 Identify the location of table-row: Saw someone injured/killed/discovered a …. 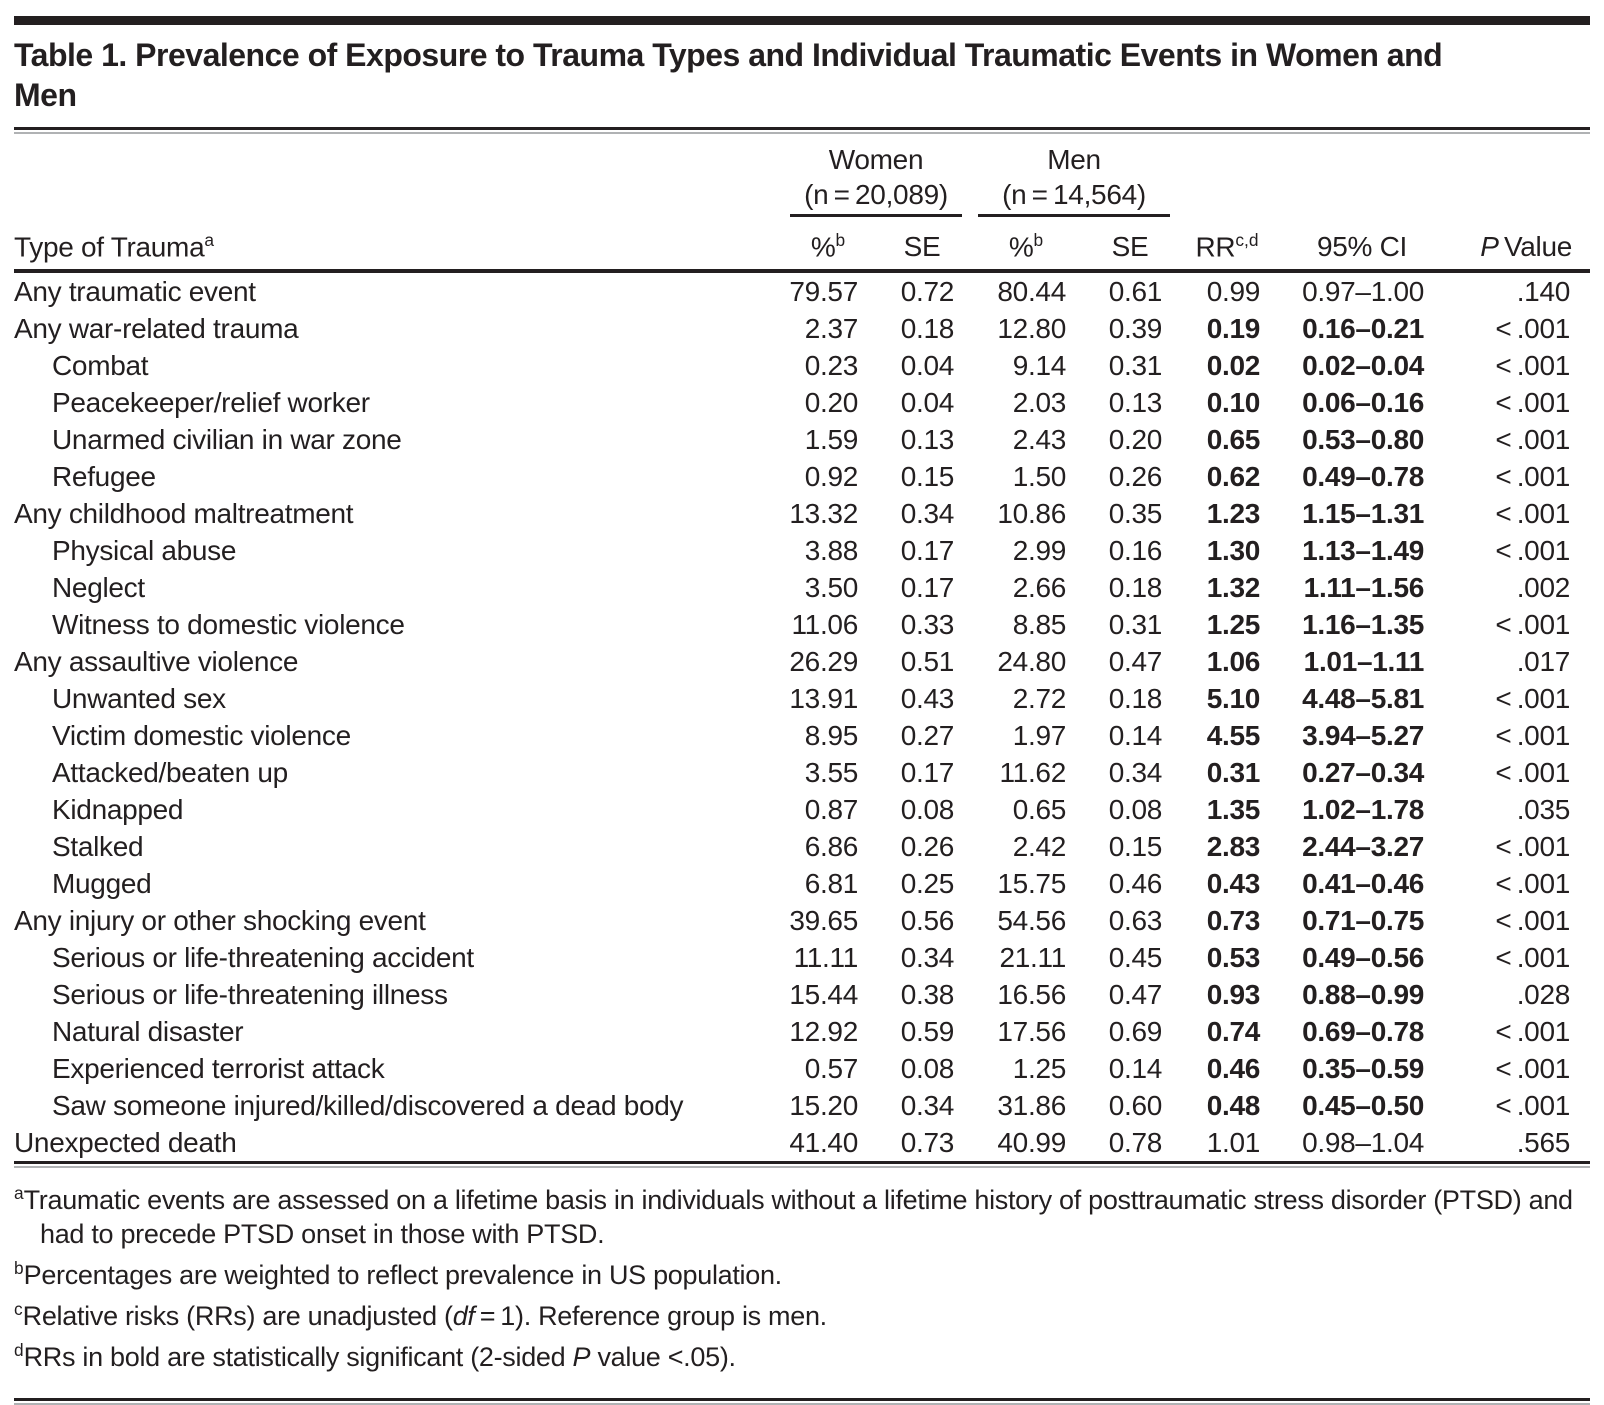
(802, 1105).